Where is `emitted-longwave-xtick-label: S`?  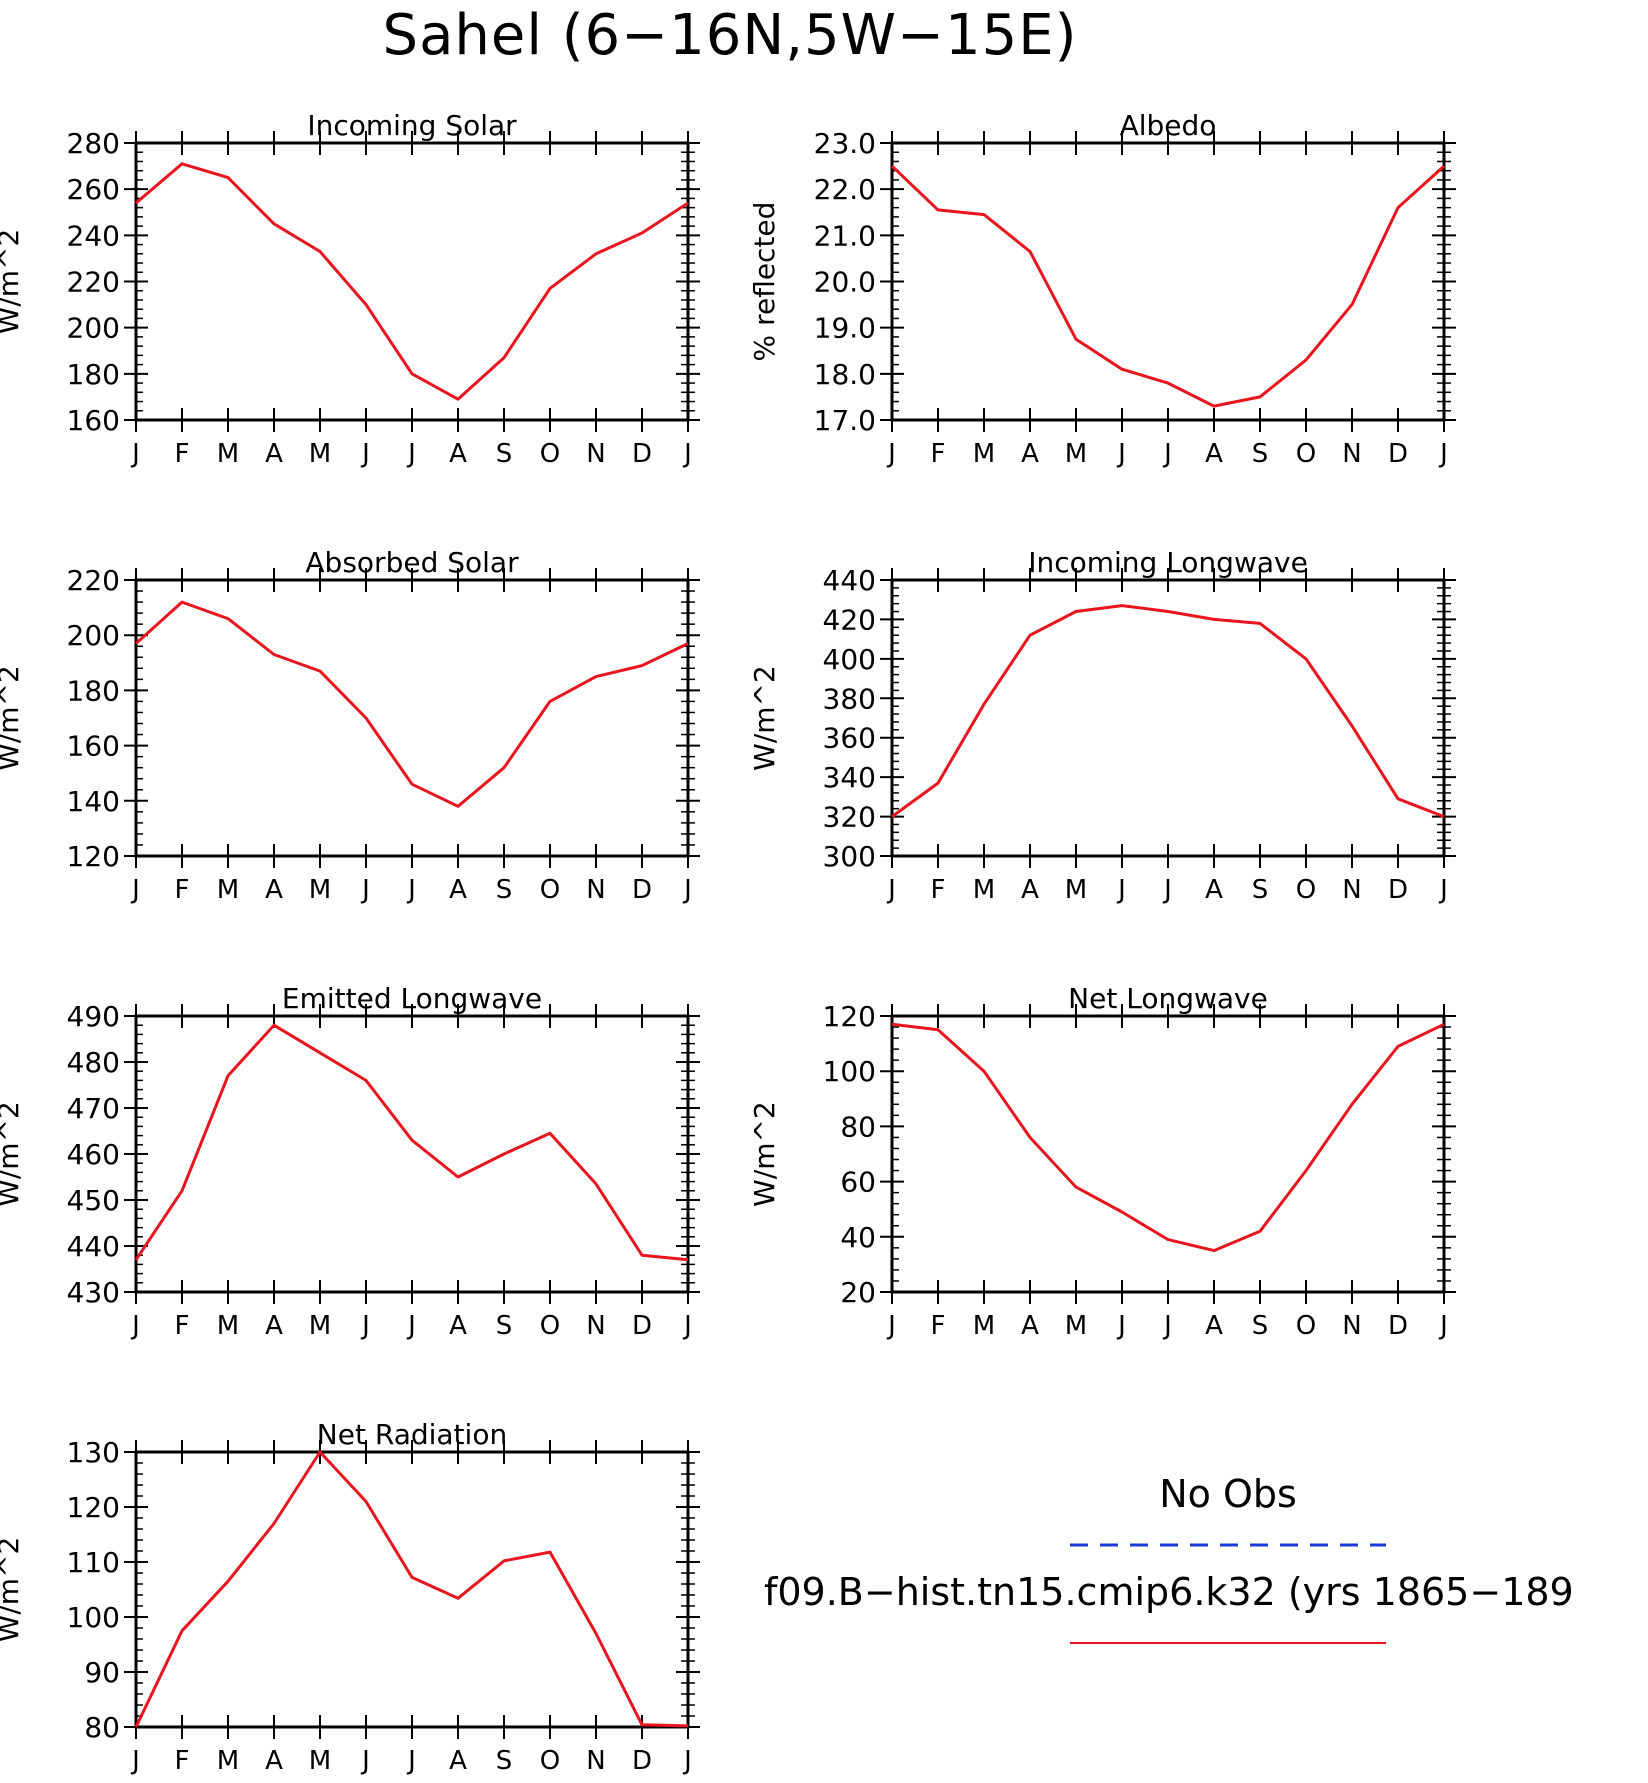 emitted-longwave-xtick-label: S is located at coordinates (504, 1326).